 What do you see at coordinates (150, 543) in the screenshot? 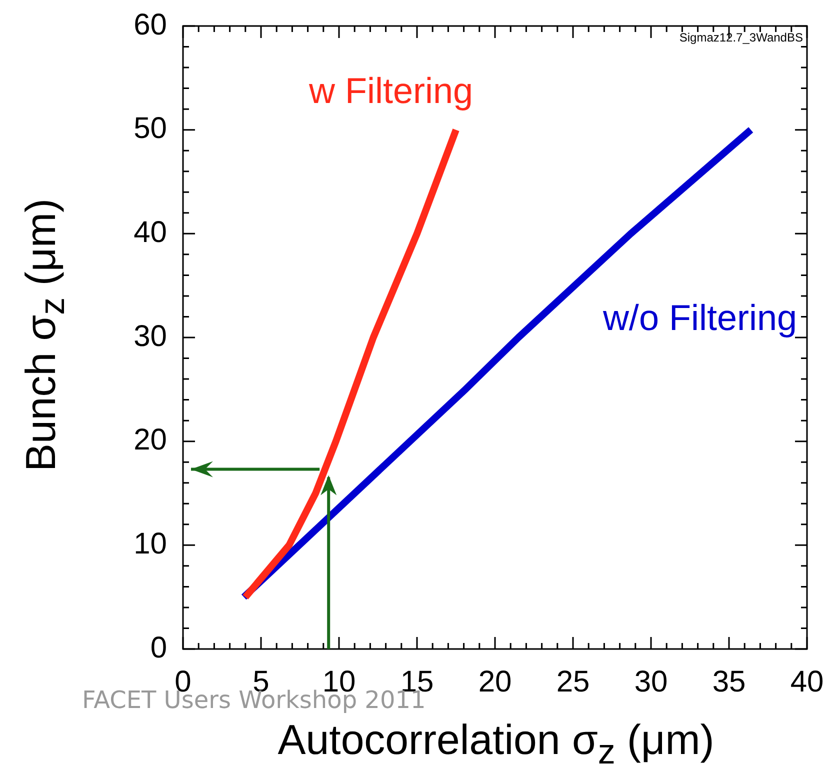
I see `y-tick-label: 10` at bounding box center [150, 543].